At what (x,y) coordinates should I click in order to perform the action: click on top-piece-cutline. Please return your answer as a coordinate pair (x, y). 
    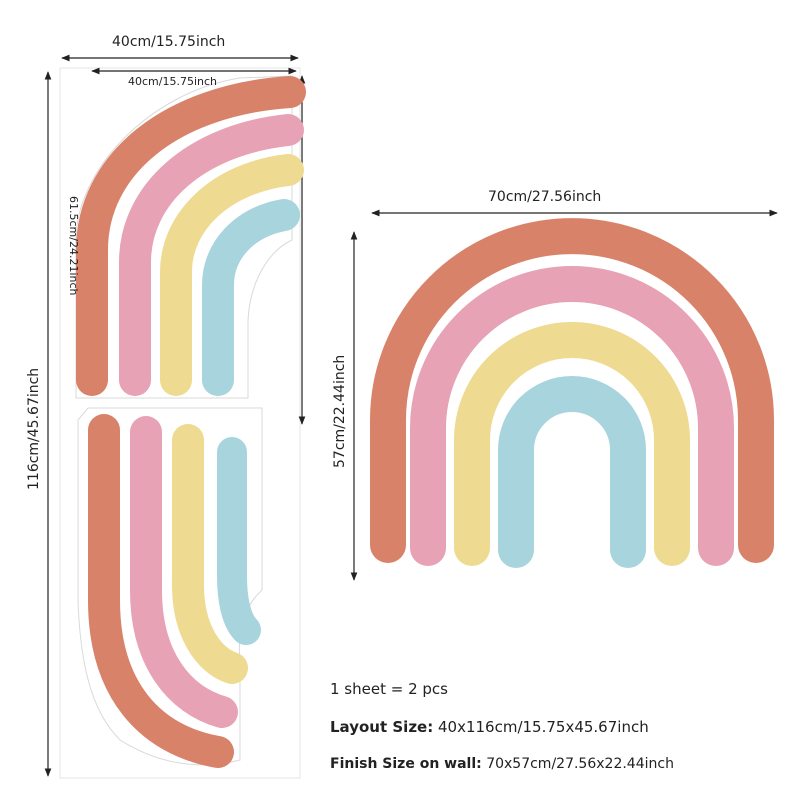
    Looking at the image, I should click on (184, 237).